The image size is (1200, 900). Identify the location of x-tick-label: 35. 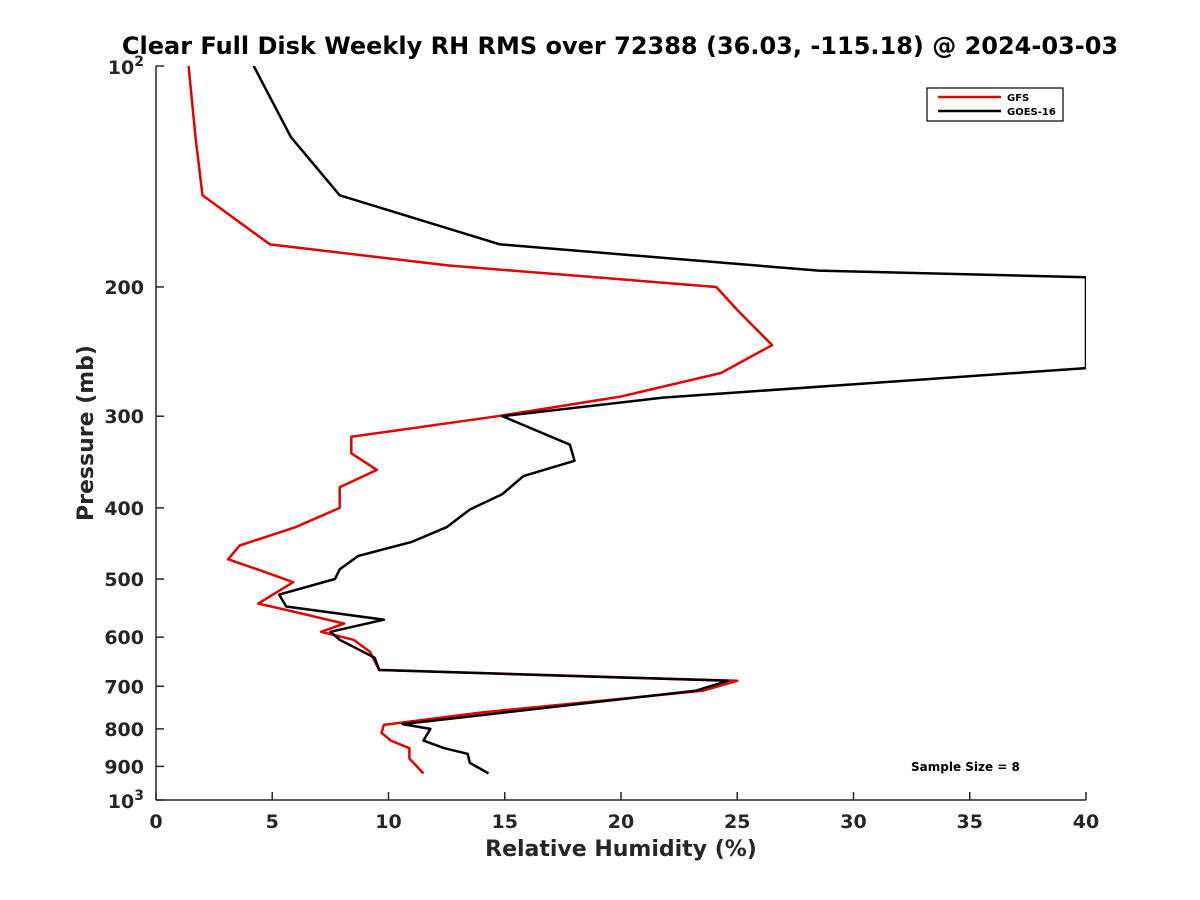
(970, 822).